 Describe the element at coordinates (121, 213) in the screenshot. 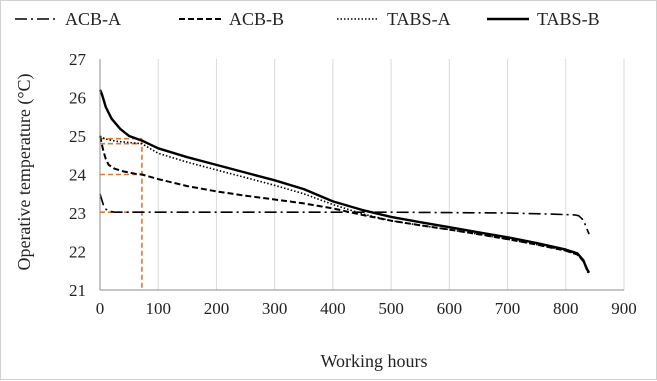

I see `reference-lines` at that location.